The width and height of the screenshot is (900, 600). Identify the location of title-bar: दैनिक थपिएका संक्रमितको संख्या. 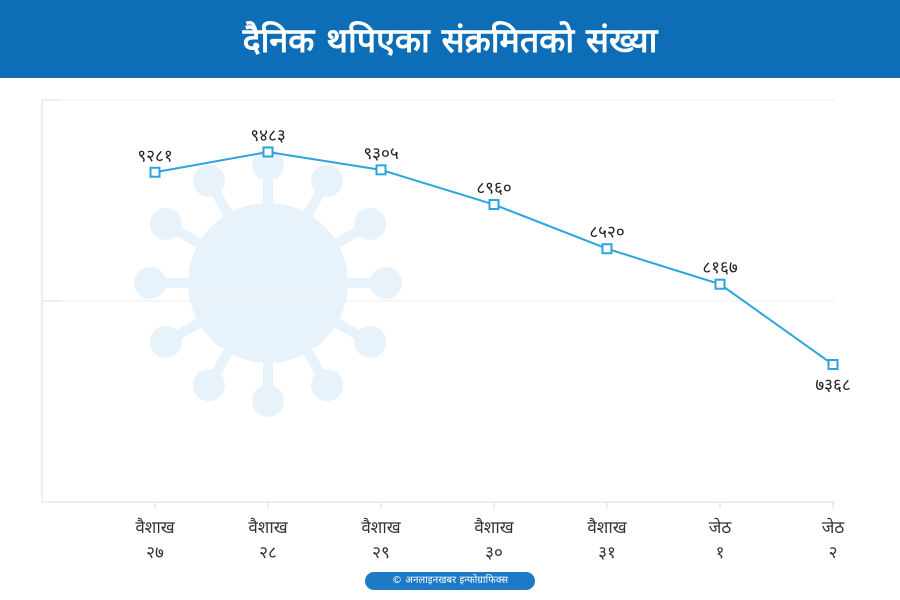
(450, 39).